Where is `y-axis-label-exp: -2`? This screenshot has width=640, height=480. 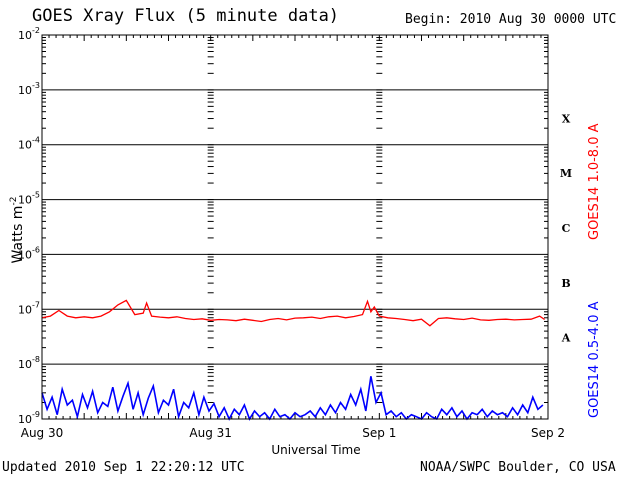 y-axis-label-exp: -2 is located at coordinates (14, 201).